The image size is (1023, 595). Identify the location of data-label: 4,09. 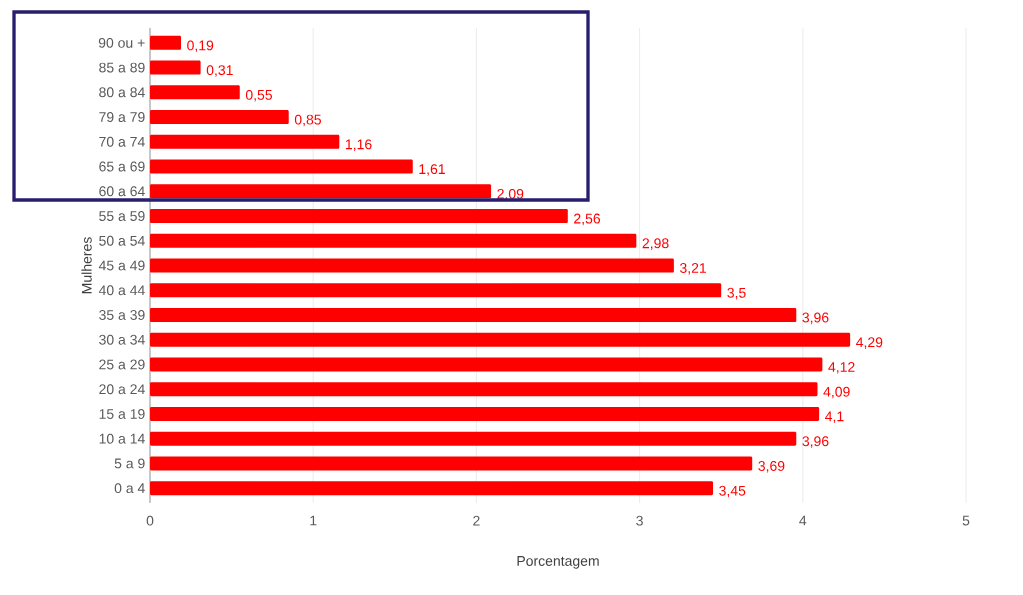
(836, 392).